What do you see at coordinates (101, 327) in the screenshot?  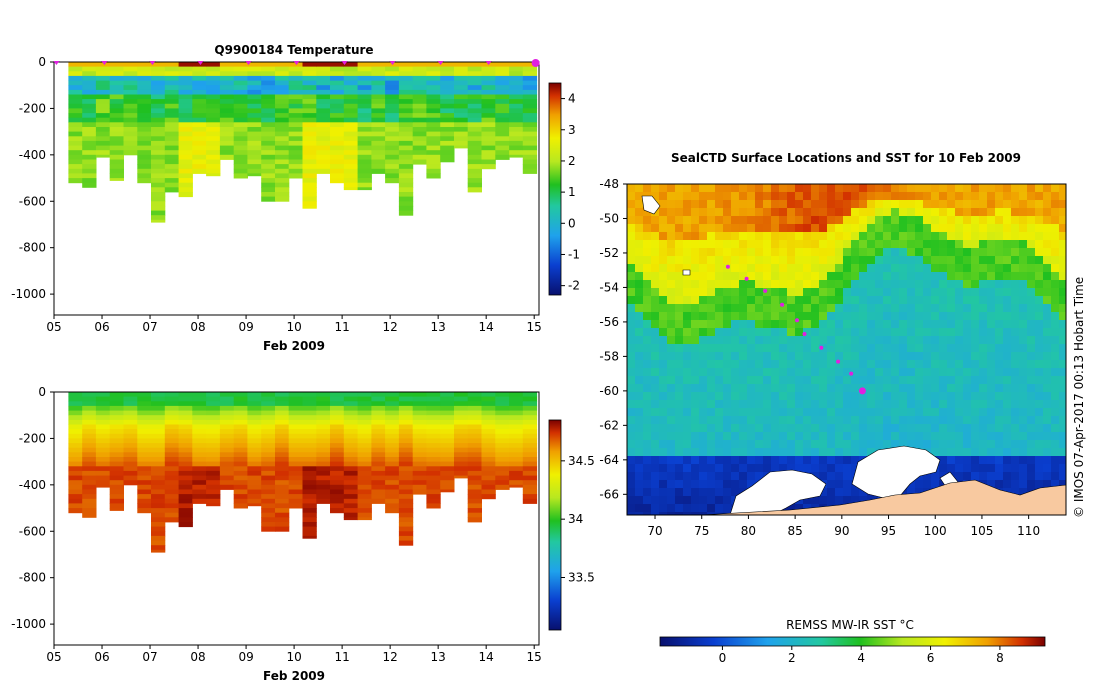 I see `x-tick-label: 06` at bounding box center [101, 327].